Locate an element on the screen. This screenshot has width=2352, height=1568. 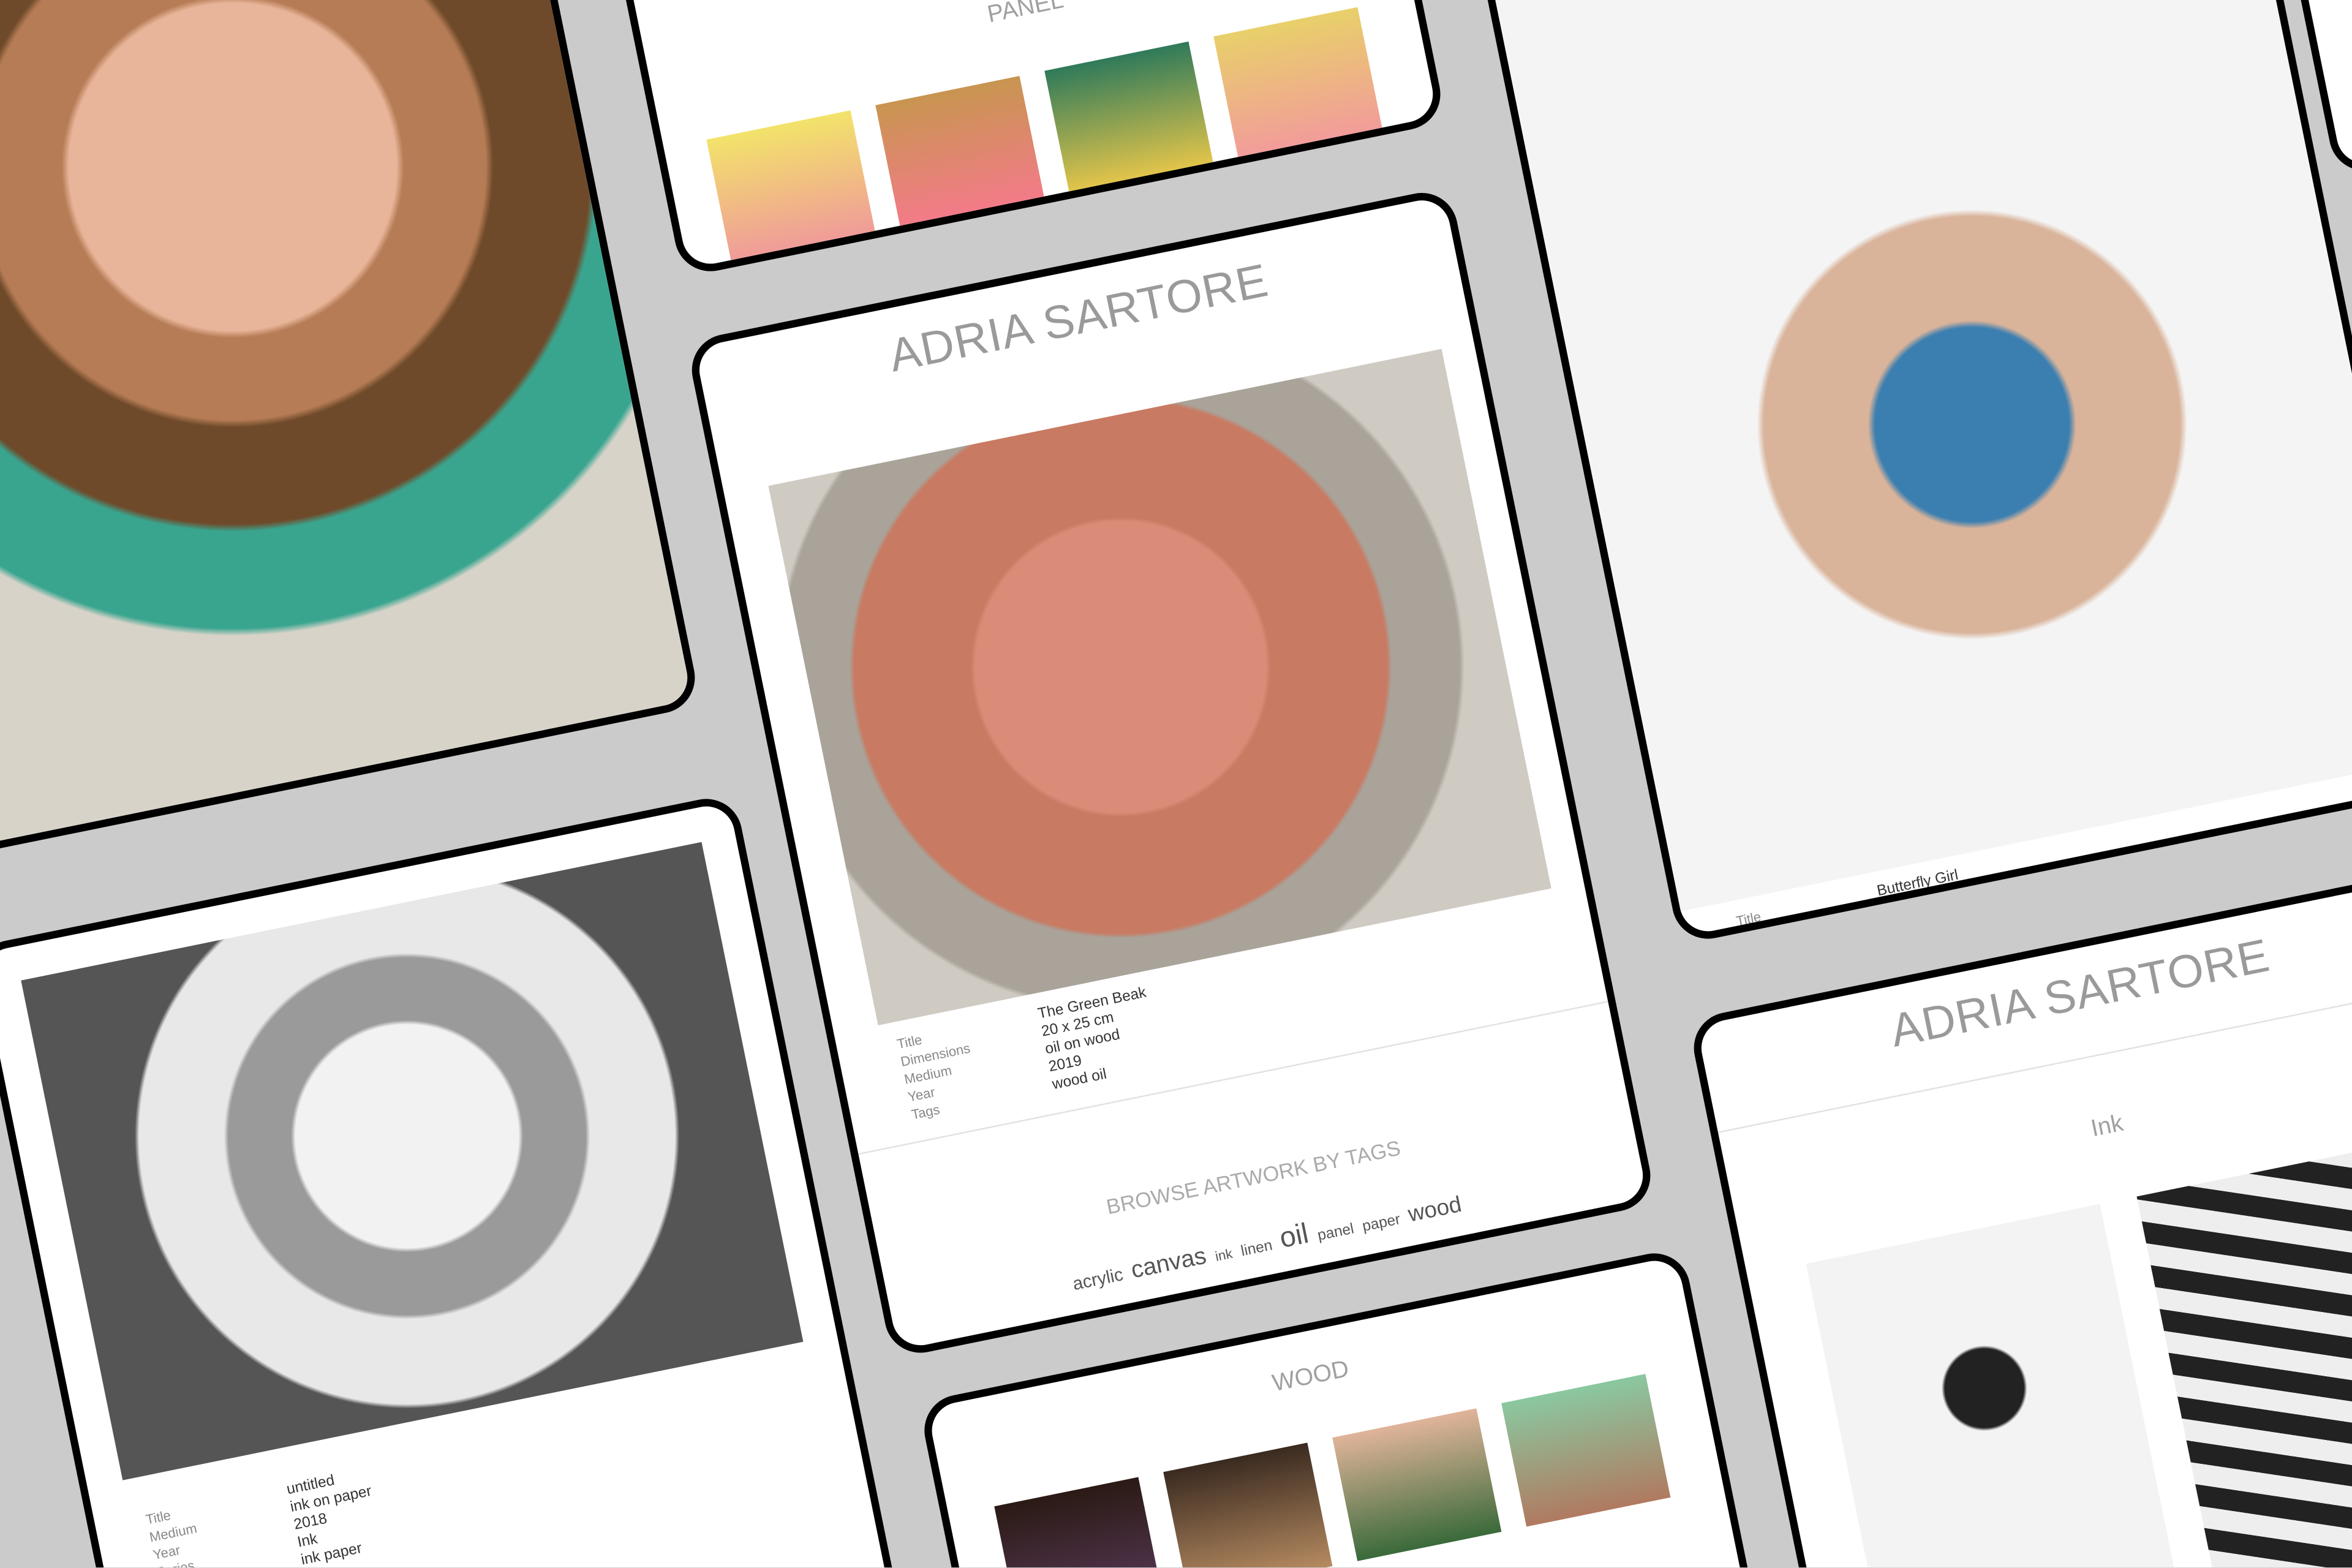
tablet-ink-page: ADRIA SARTORE Ink is located at coordinates (2020, 1216).